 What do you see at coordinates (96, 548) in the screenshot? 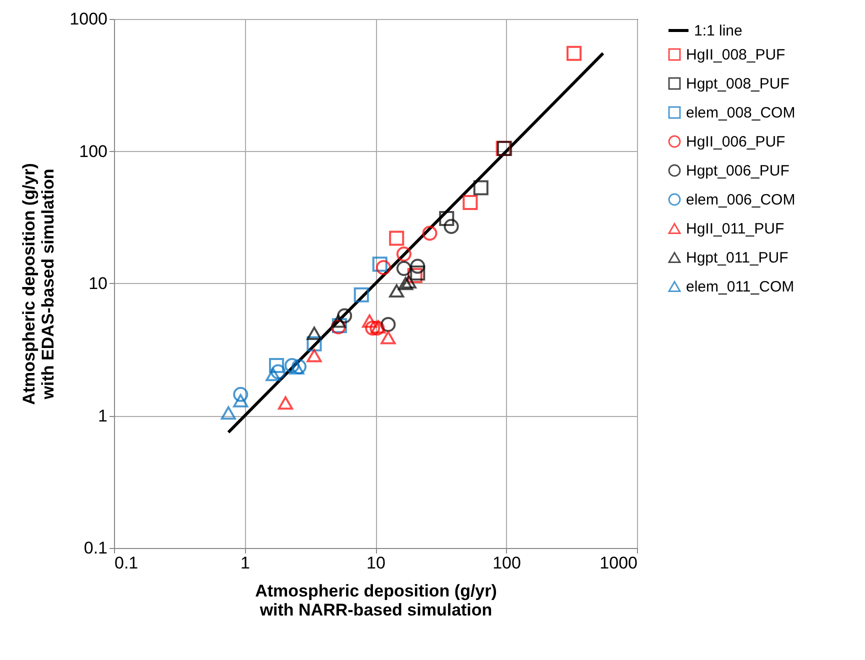
I see `y-tick-label: 0.1` at bounding box center [96, 548].